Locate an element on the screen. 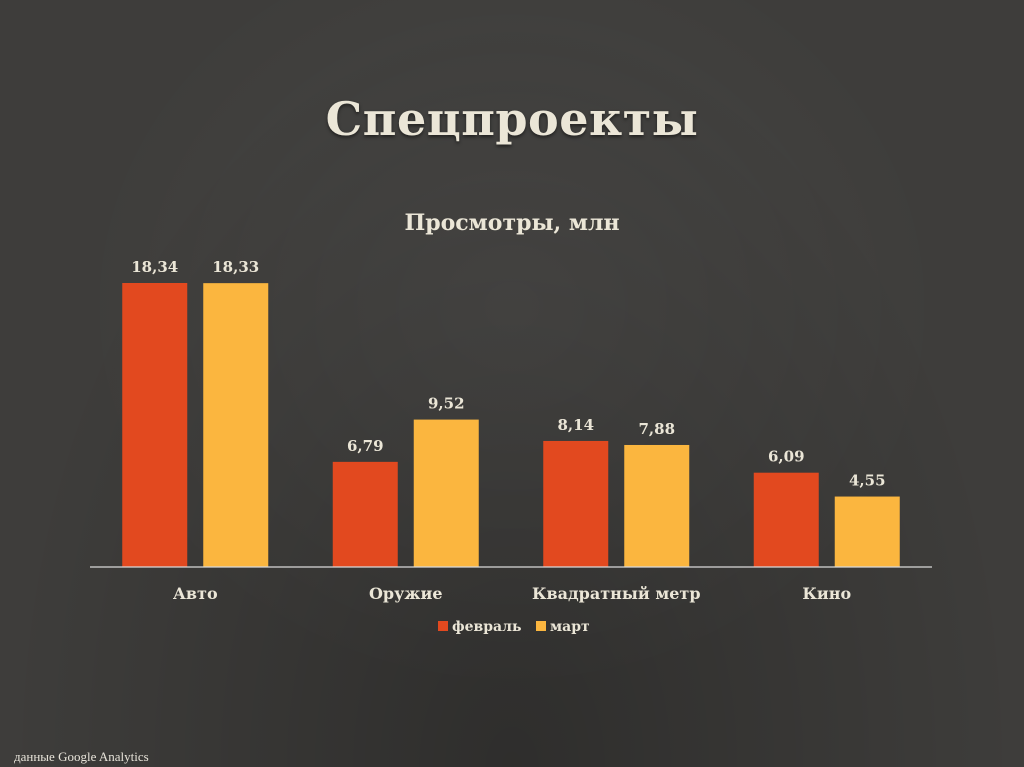  chart-title: Просмотры, млн is located at coordinates (511, 223).